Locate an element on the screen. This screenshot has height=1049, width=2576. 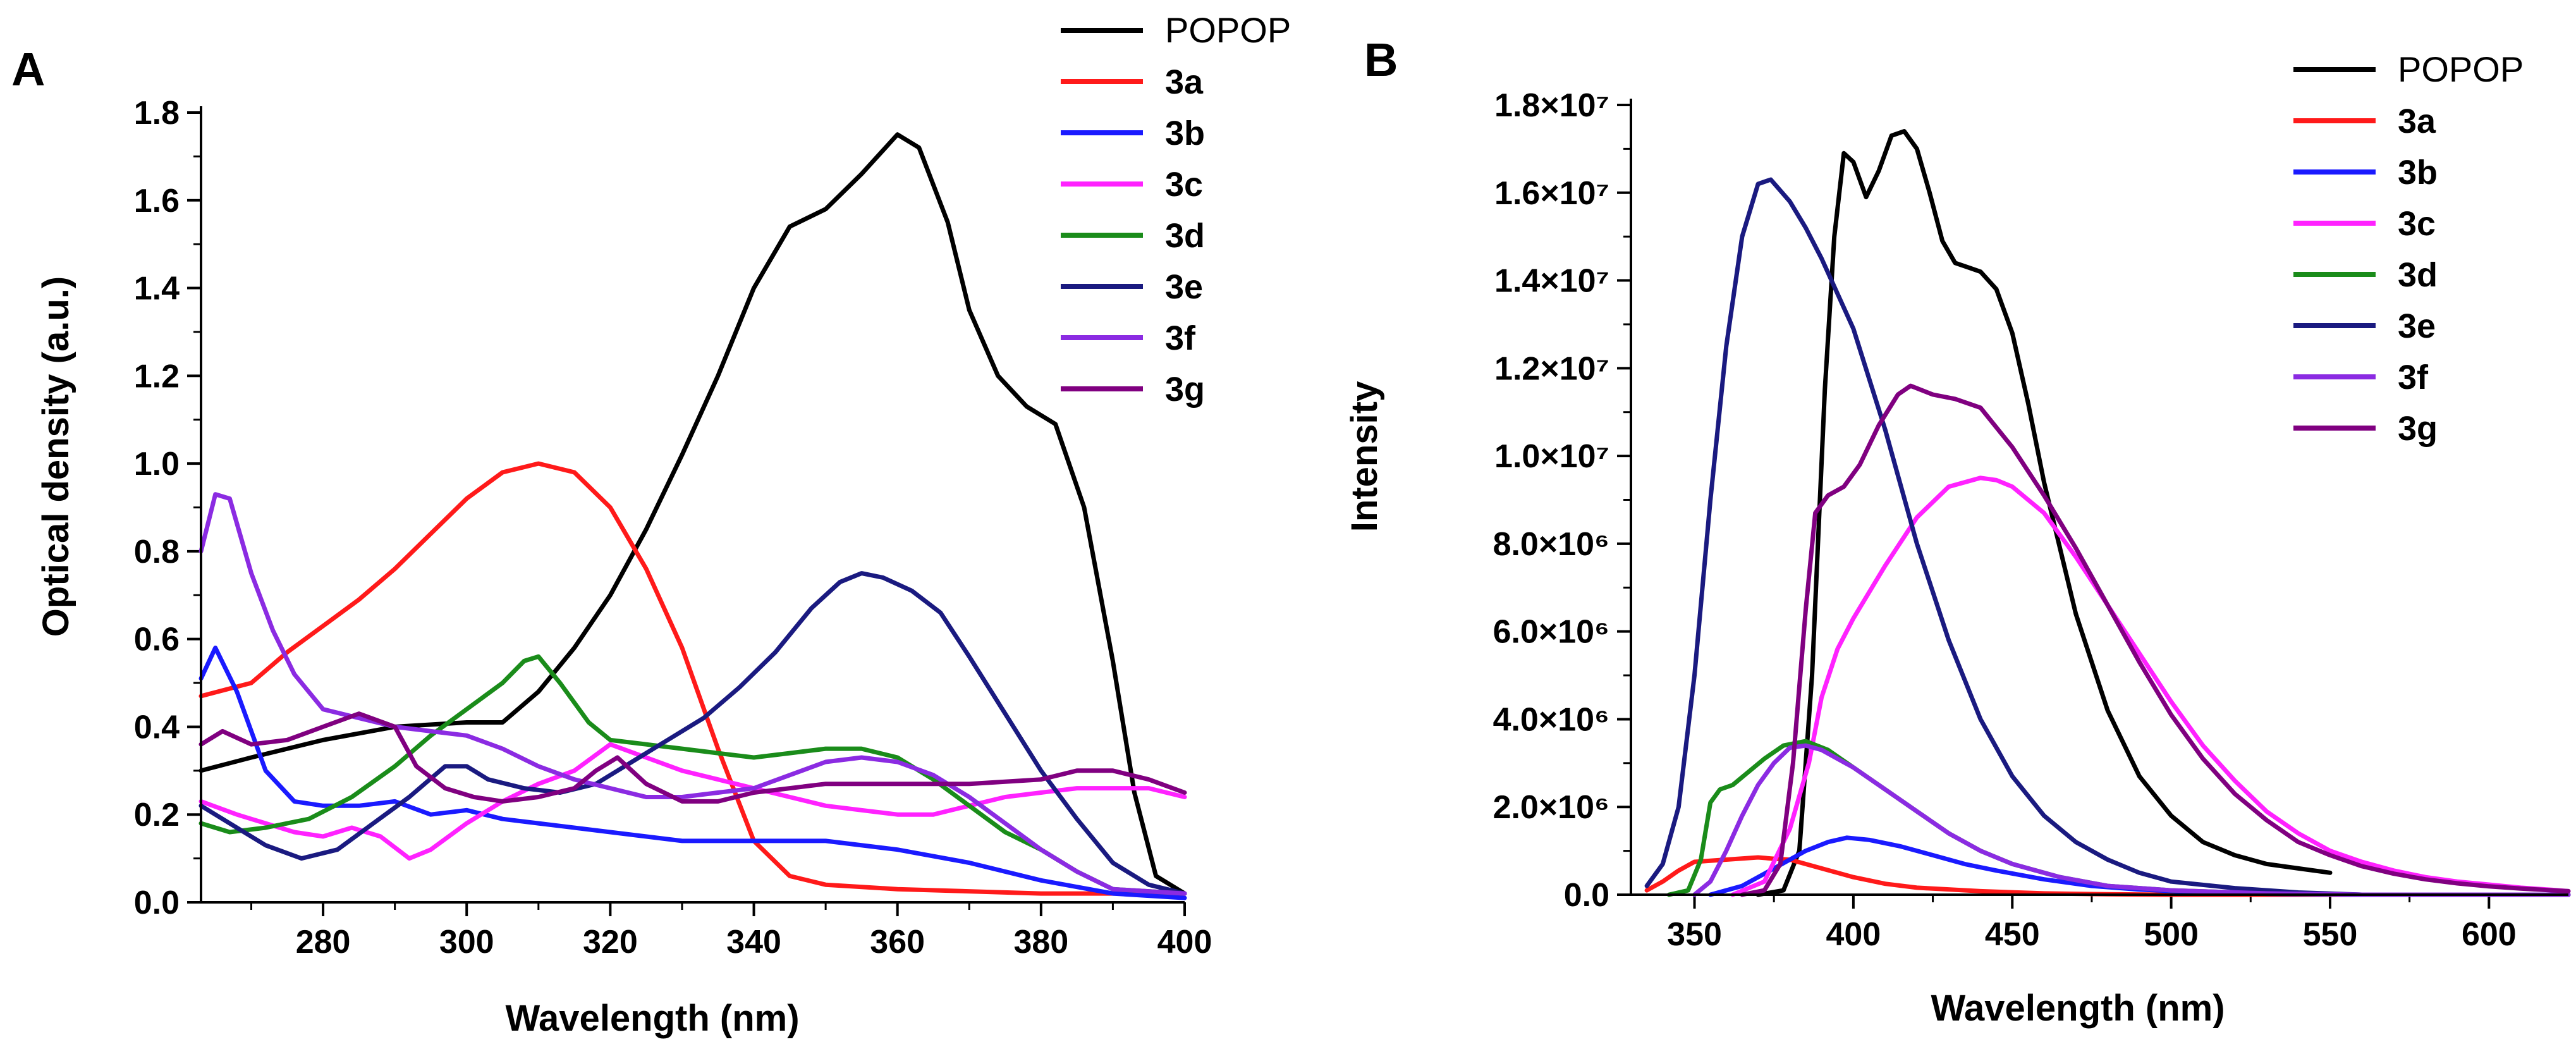
series-line-3g-a is located at coordinates (692, 757).